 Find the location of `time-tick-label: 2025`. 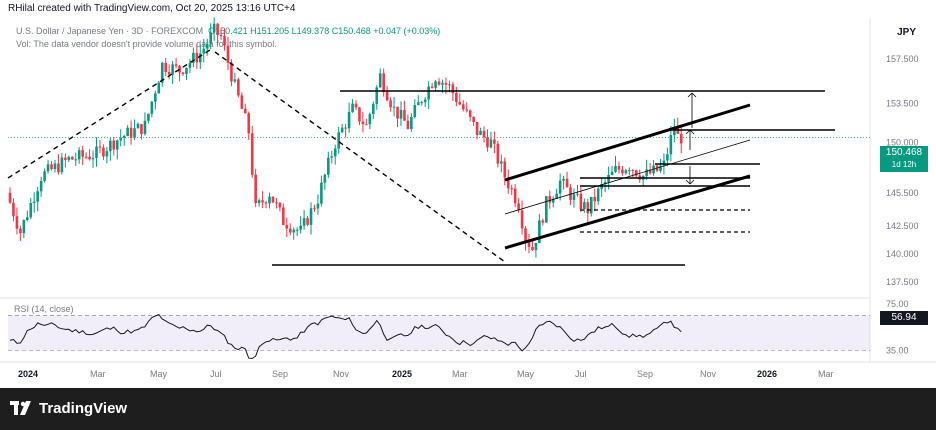

time-tick-label: 2025 is located at coordinates (402, 374).